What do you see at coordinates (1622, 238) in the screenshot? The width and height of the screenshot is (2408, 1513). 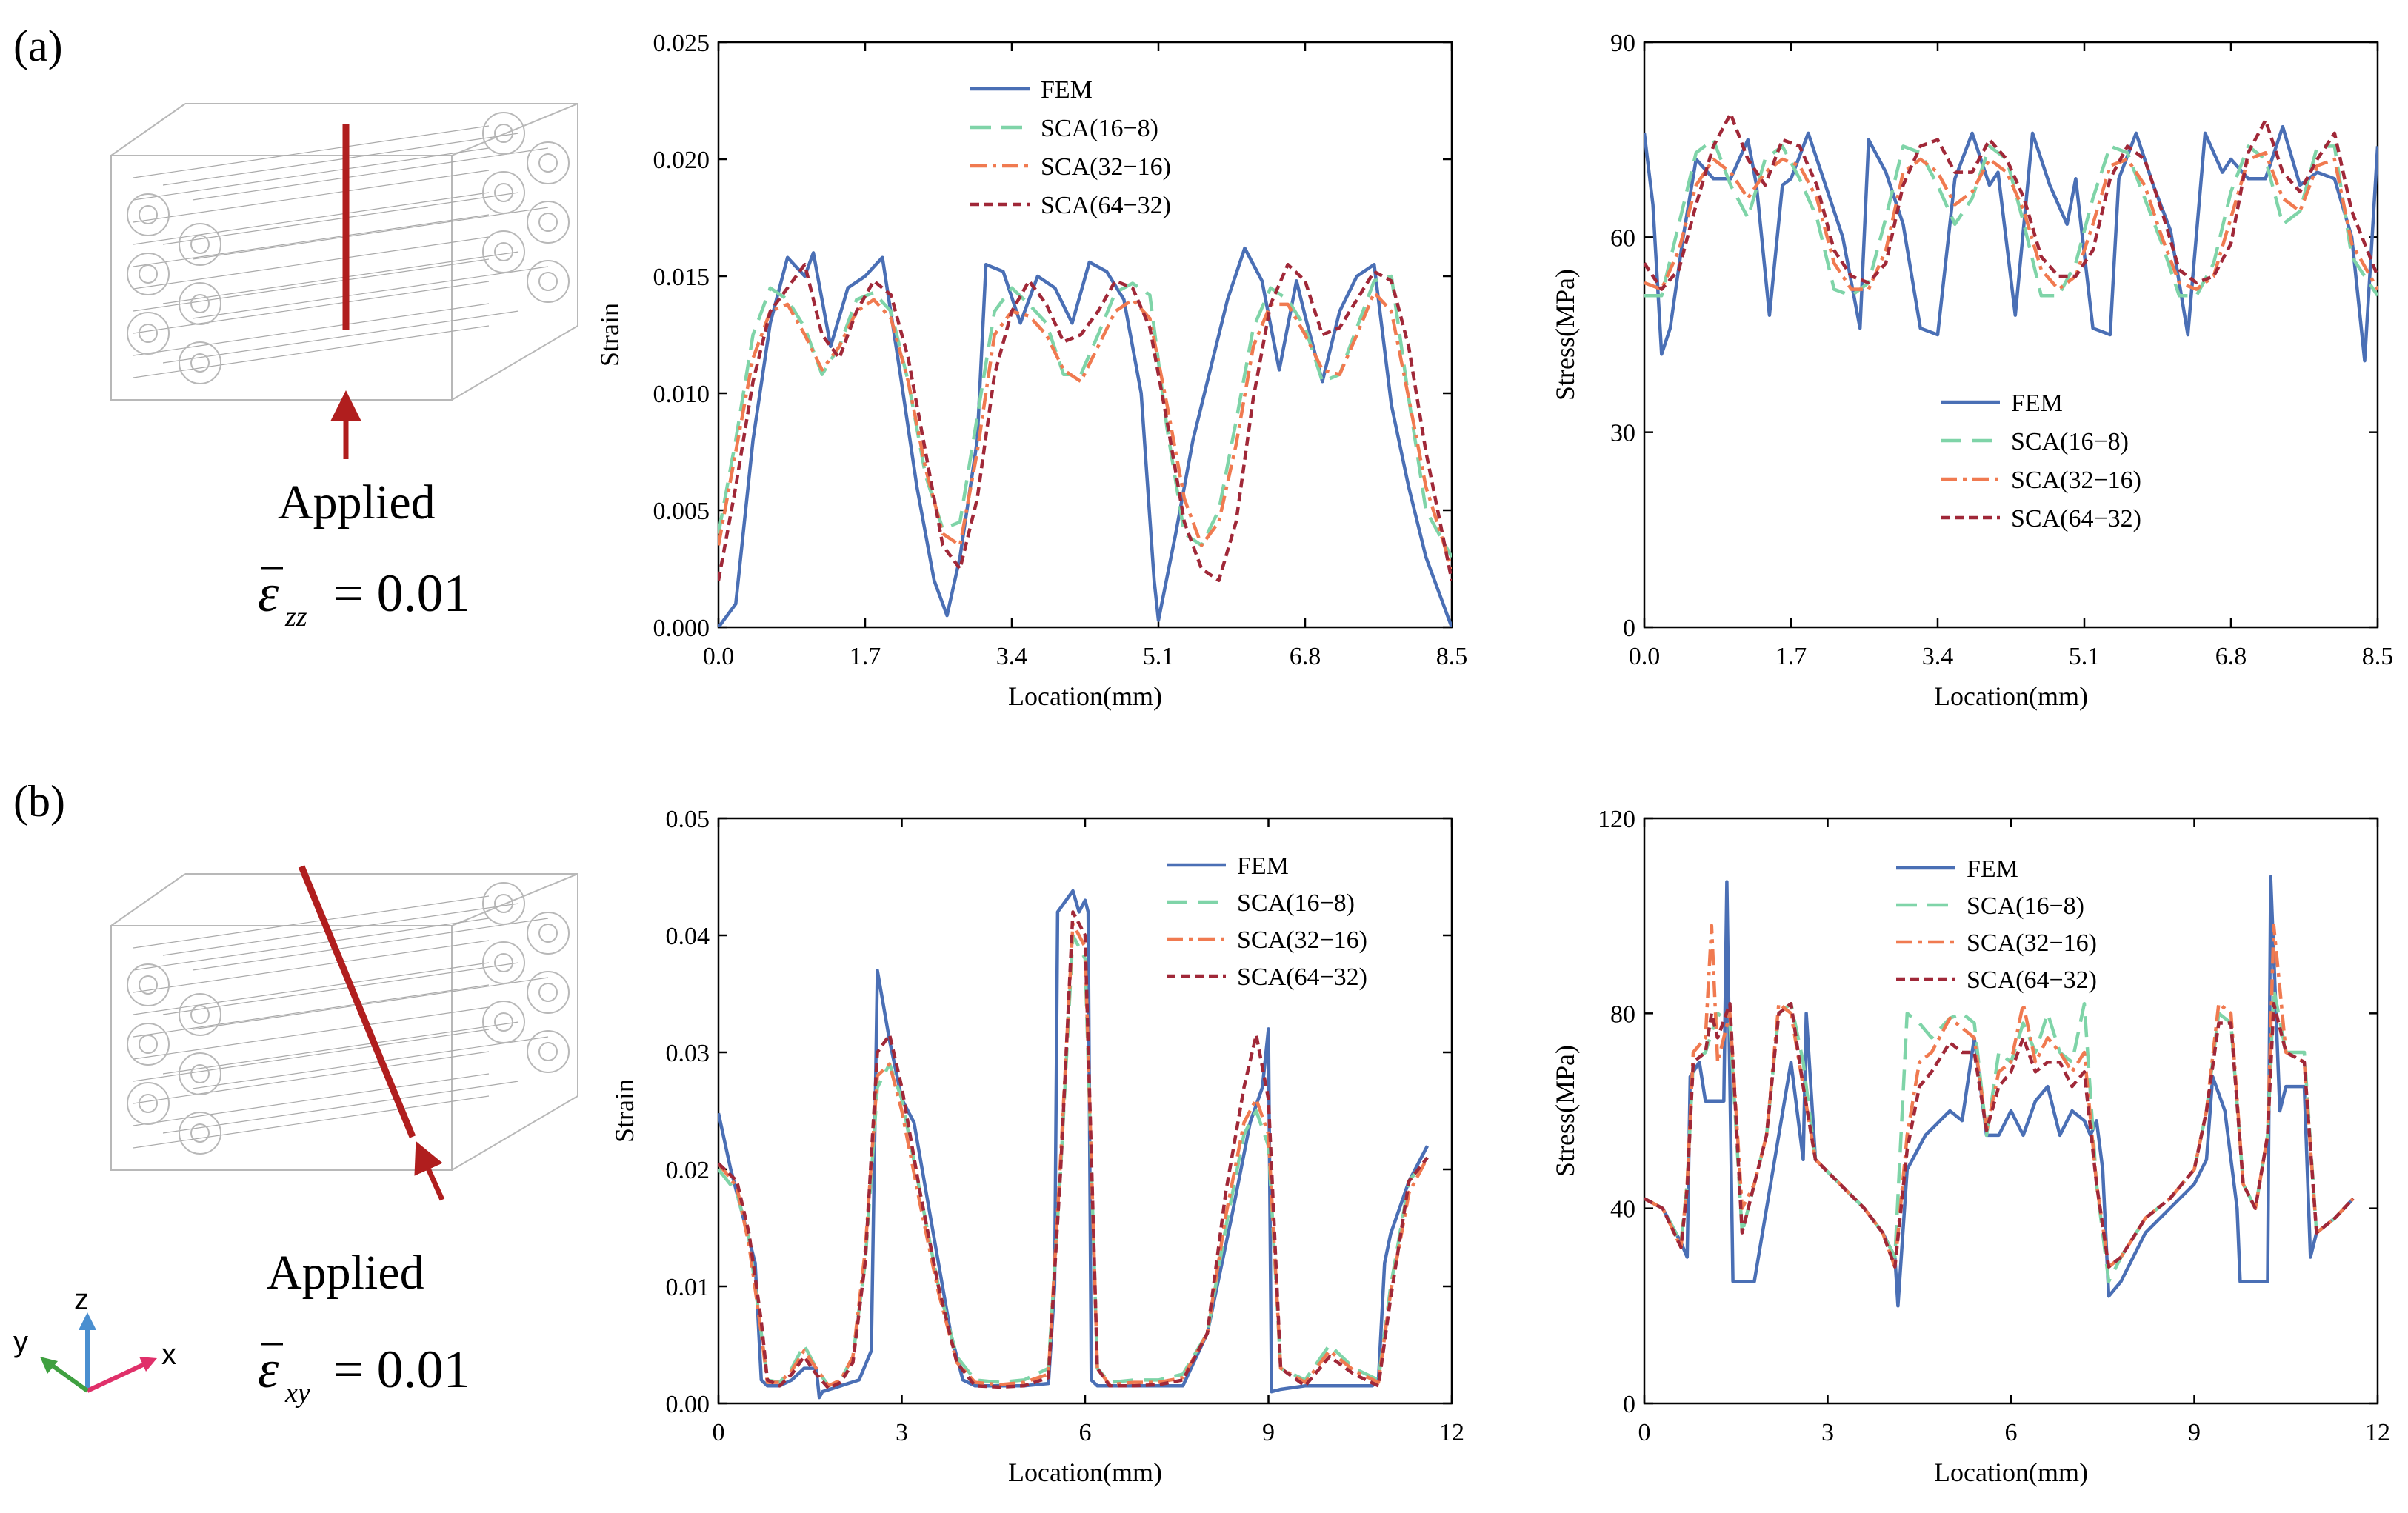 I see `y-tick-label: 60` at bounding box center [1622, 238].